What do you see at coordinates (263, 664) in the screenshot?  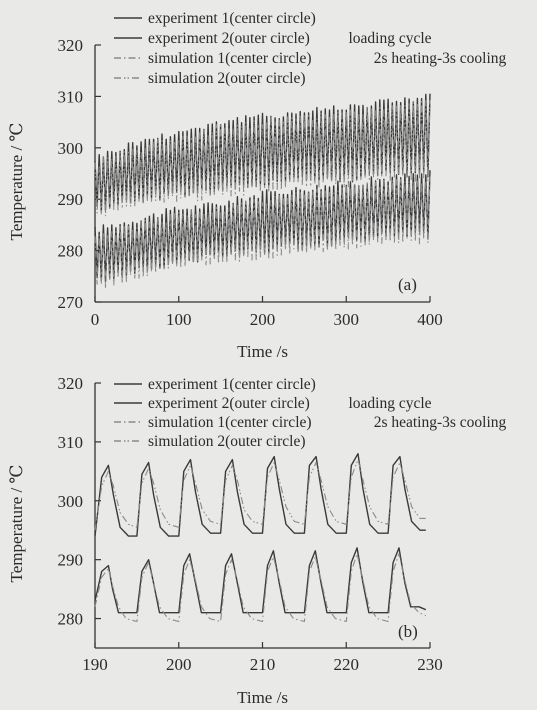 I see `x-tick-label: 210` at bounding box center [263, 664].